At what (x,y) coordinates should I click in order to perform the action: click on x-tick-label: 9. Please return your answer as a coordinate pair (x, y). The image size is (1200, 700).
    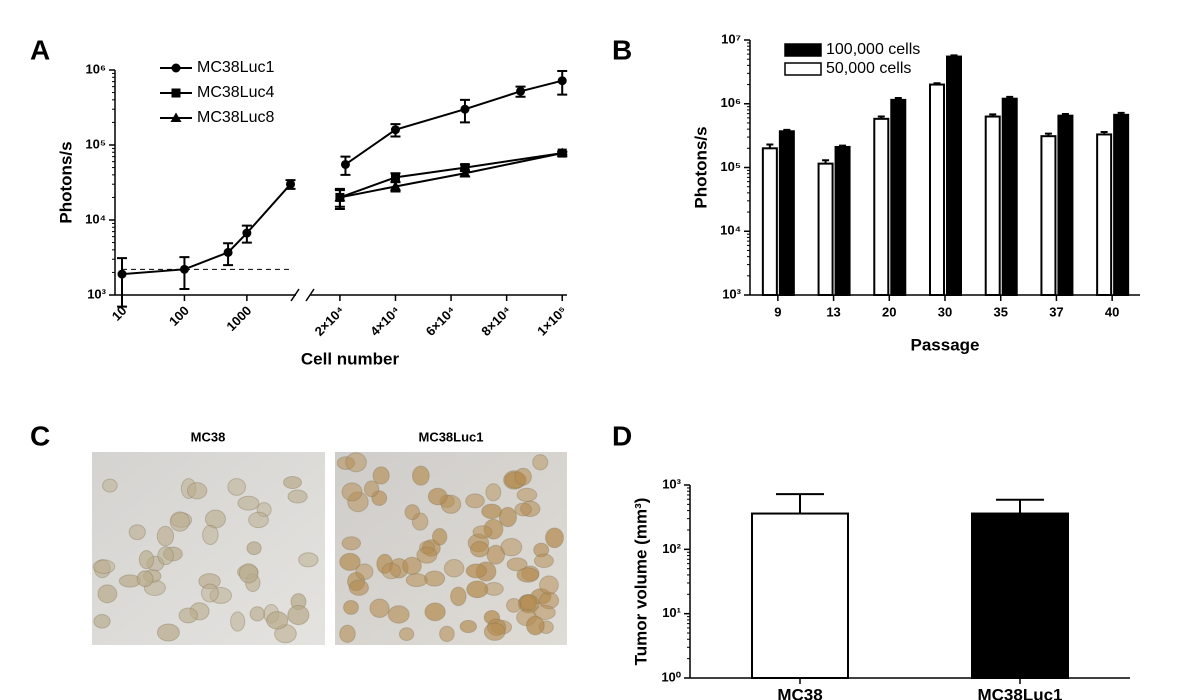
    Looking at the image, I should click on (777, 311).